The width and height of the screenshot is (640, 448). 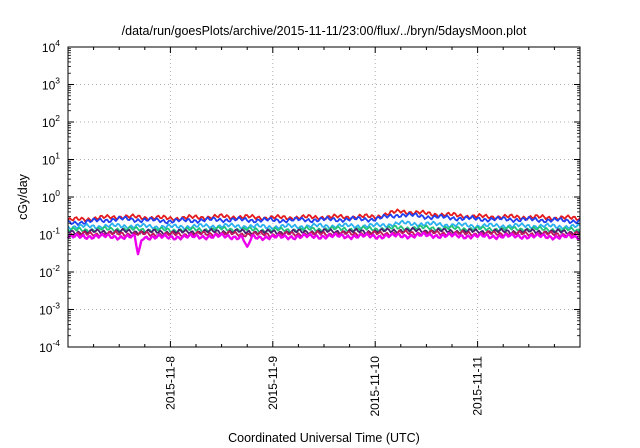 What do you see at coordinates (51, 159) in the screenshot?
I see `y-tick-label: 10¹` at bounding box center [51, 159].